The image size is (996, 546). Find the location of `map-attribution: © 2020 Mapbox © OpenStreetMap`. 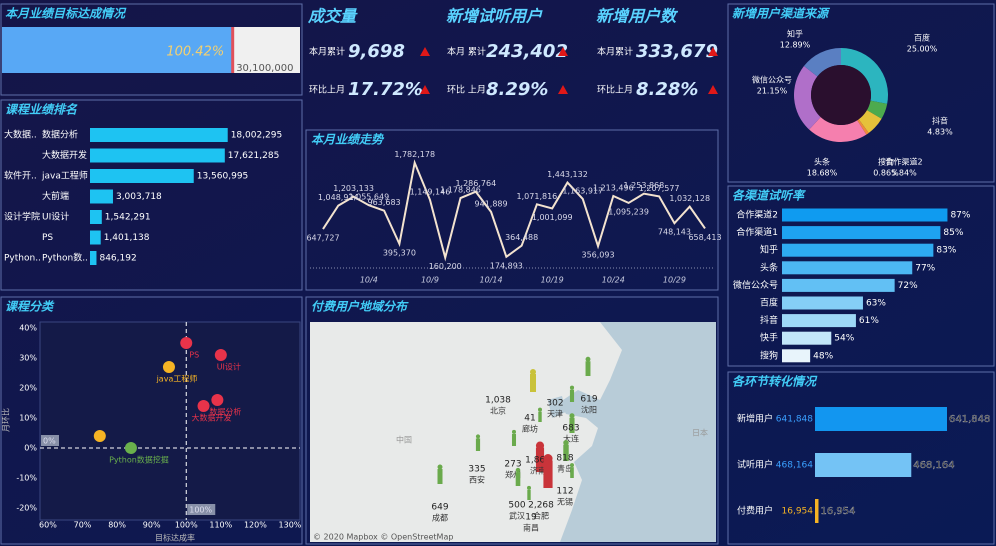

map-attribution: © 2020 Mapbox © OpenStreetMap is located at coordinates (383, 537).